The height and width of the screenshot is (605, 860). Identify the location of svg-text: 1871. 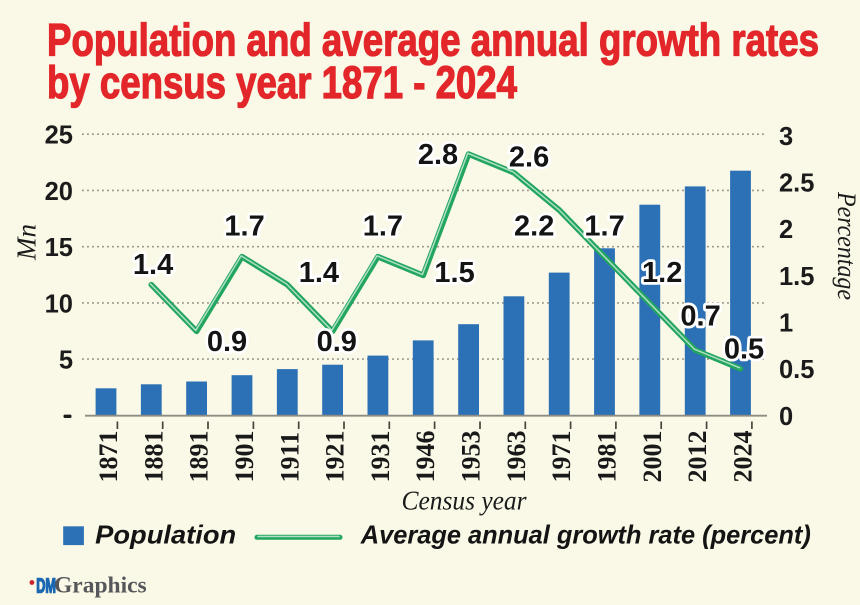
(108, 457).